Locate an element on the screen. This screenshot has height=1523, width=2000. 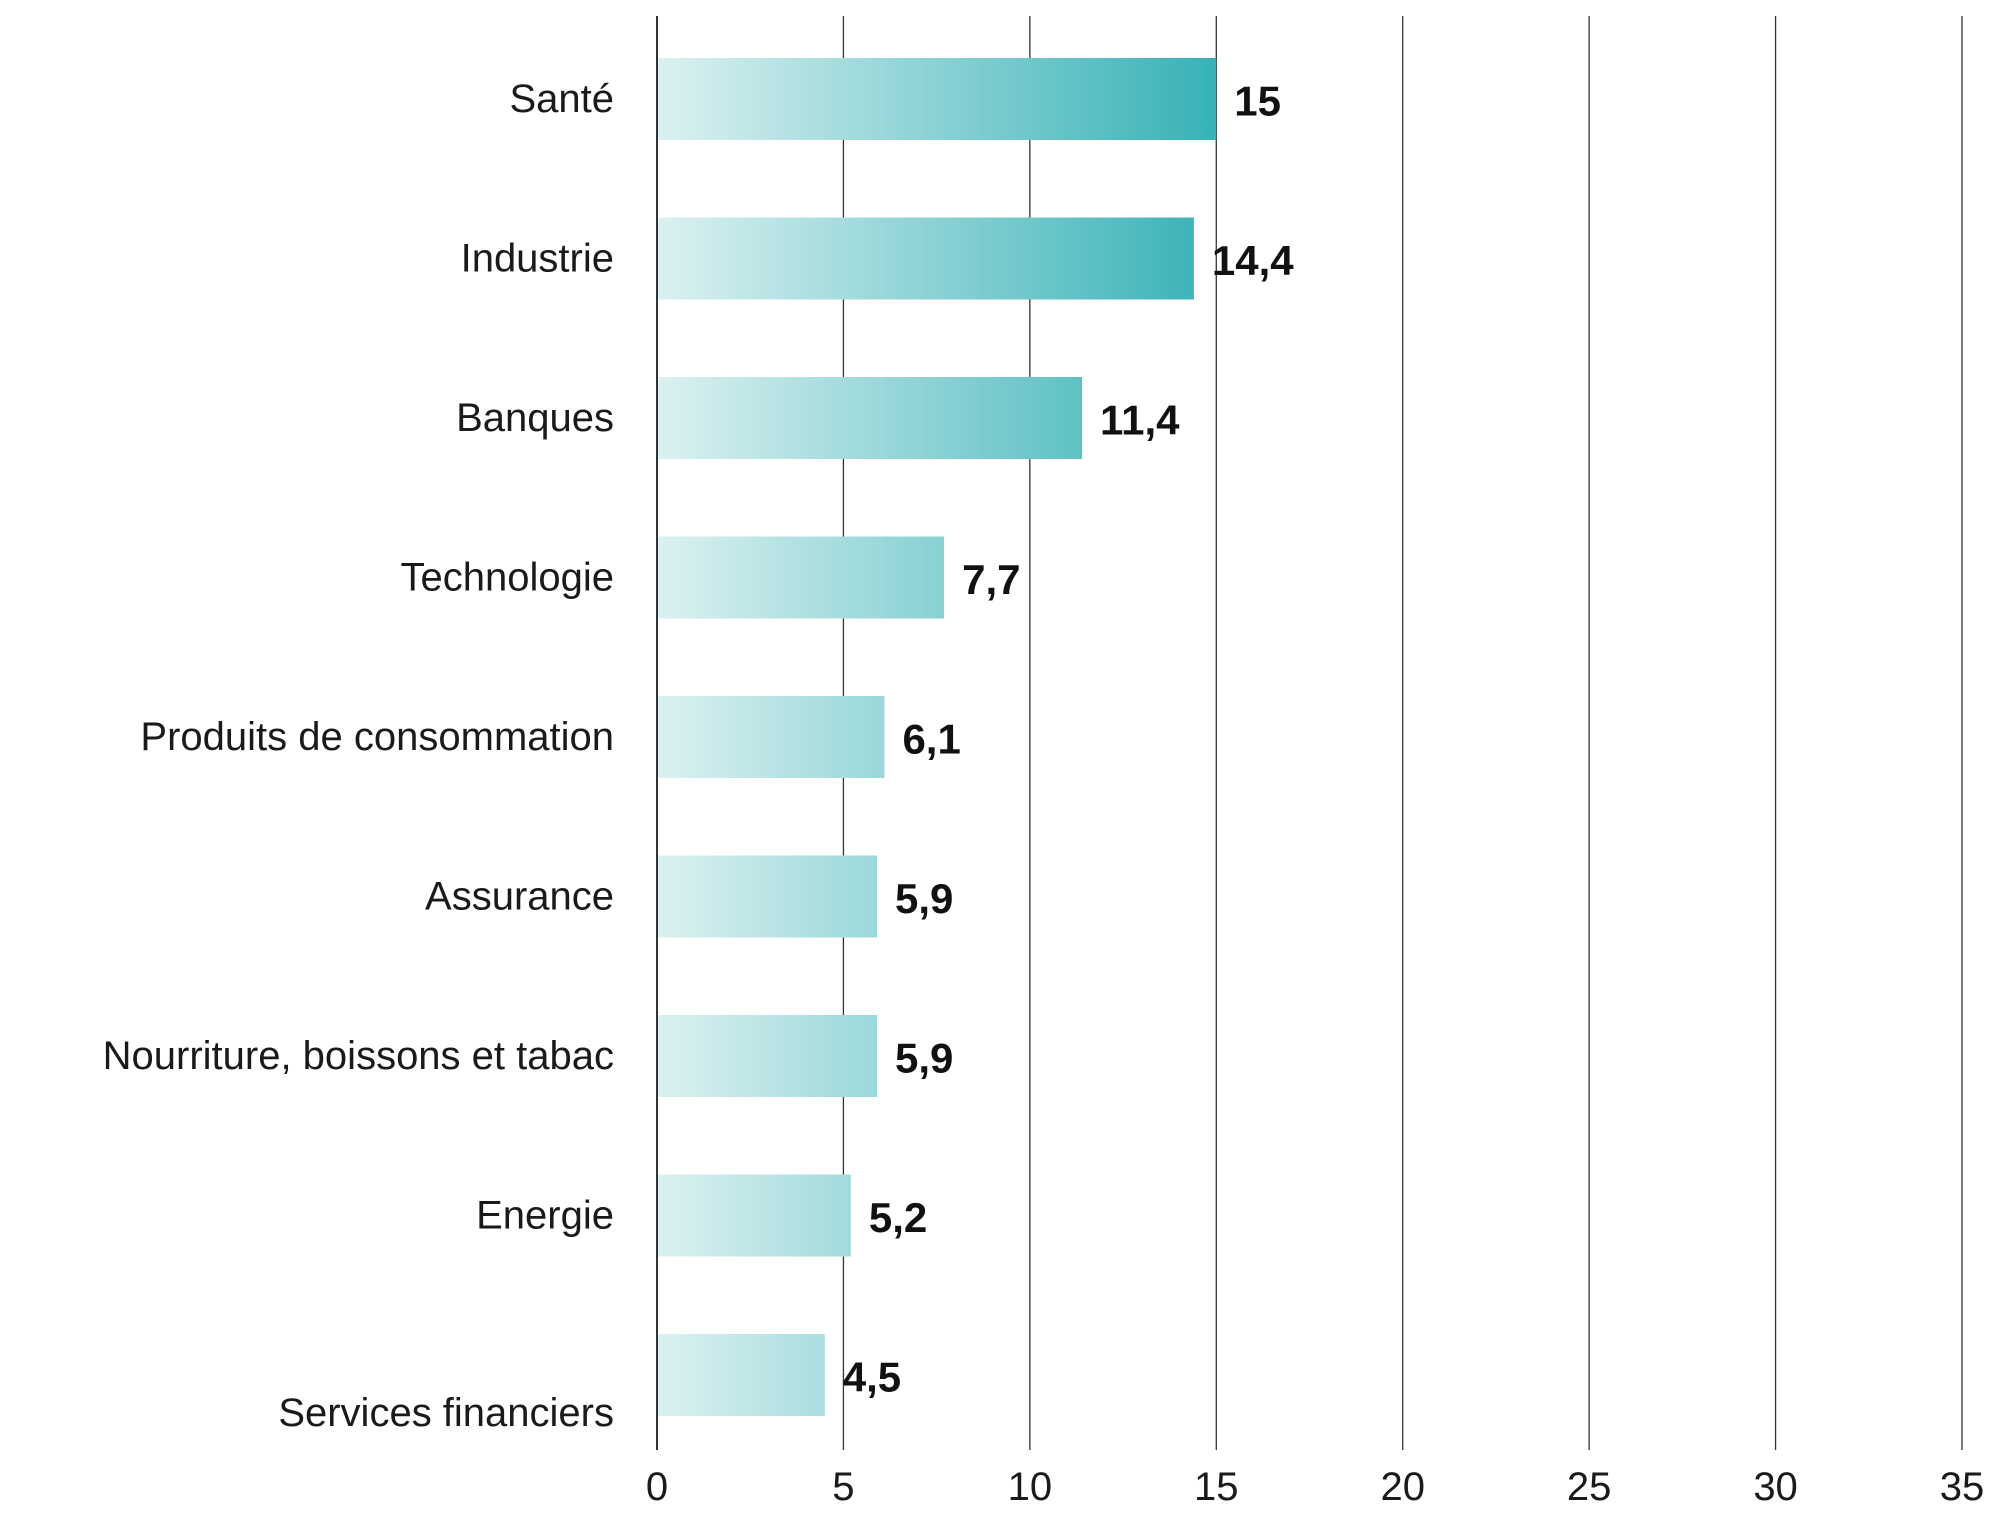
x-tick-label-5: 5 is located at coordinates (843, 1487).